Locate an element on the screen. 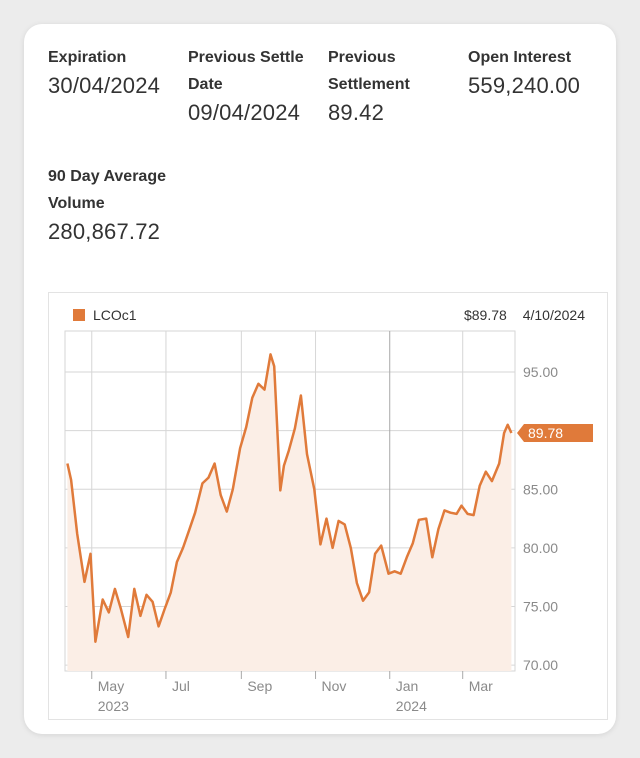 This screenshot has width=640, height=758. previous-settlement-stat: Previous Settlement 89.42 is located at coordinates (369, 86).